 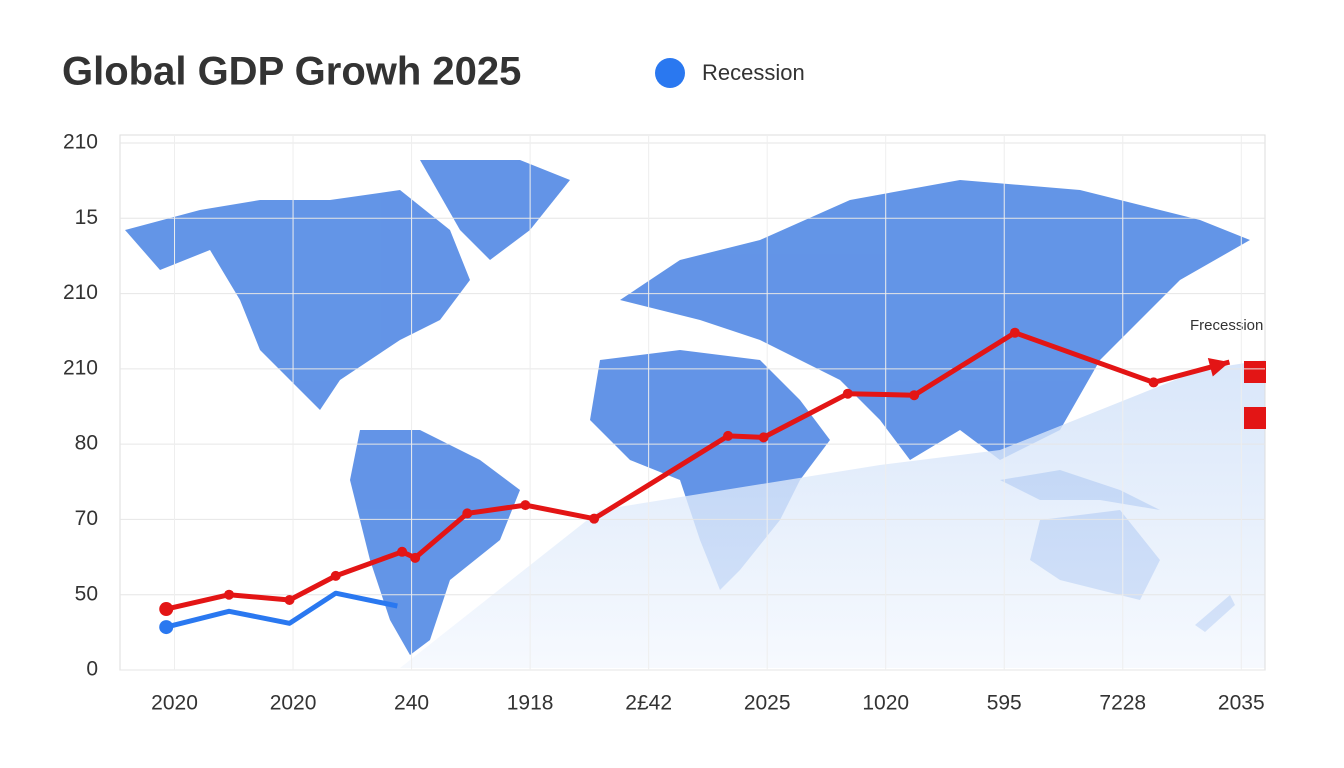 What do you see at coordinates (281, 610) in the screenshot?
I see `data-line` at bounding box center [281, 610].